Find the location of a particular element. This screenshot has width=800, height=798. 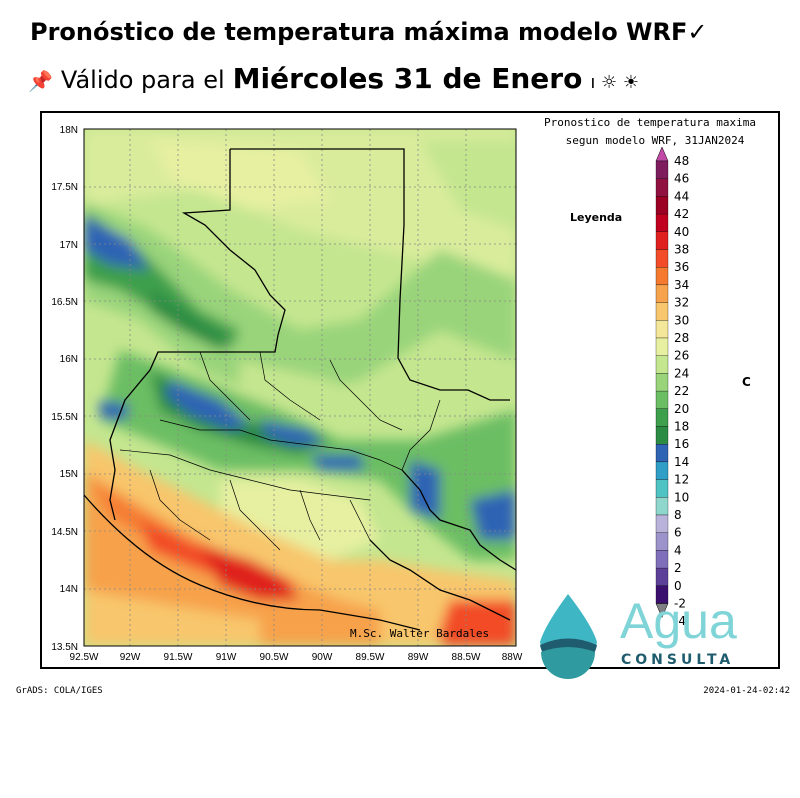

lat-label: 18N is located at coordinates (69, 130).